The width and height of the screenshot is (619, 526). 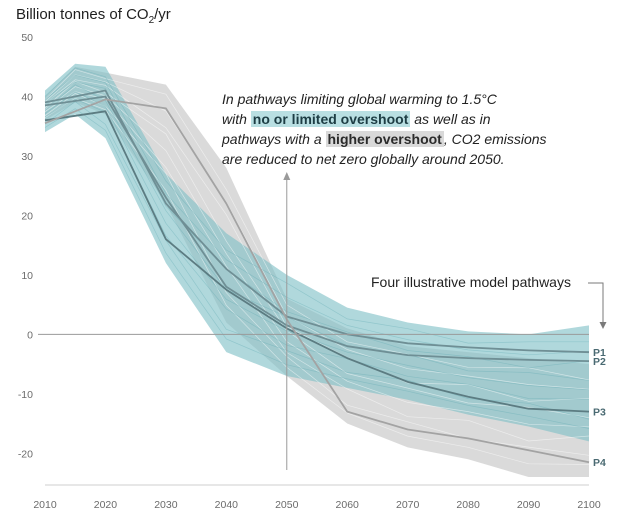 I want to click on y-tick-label: -20, so click(x=25, y=454).